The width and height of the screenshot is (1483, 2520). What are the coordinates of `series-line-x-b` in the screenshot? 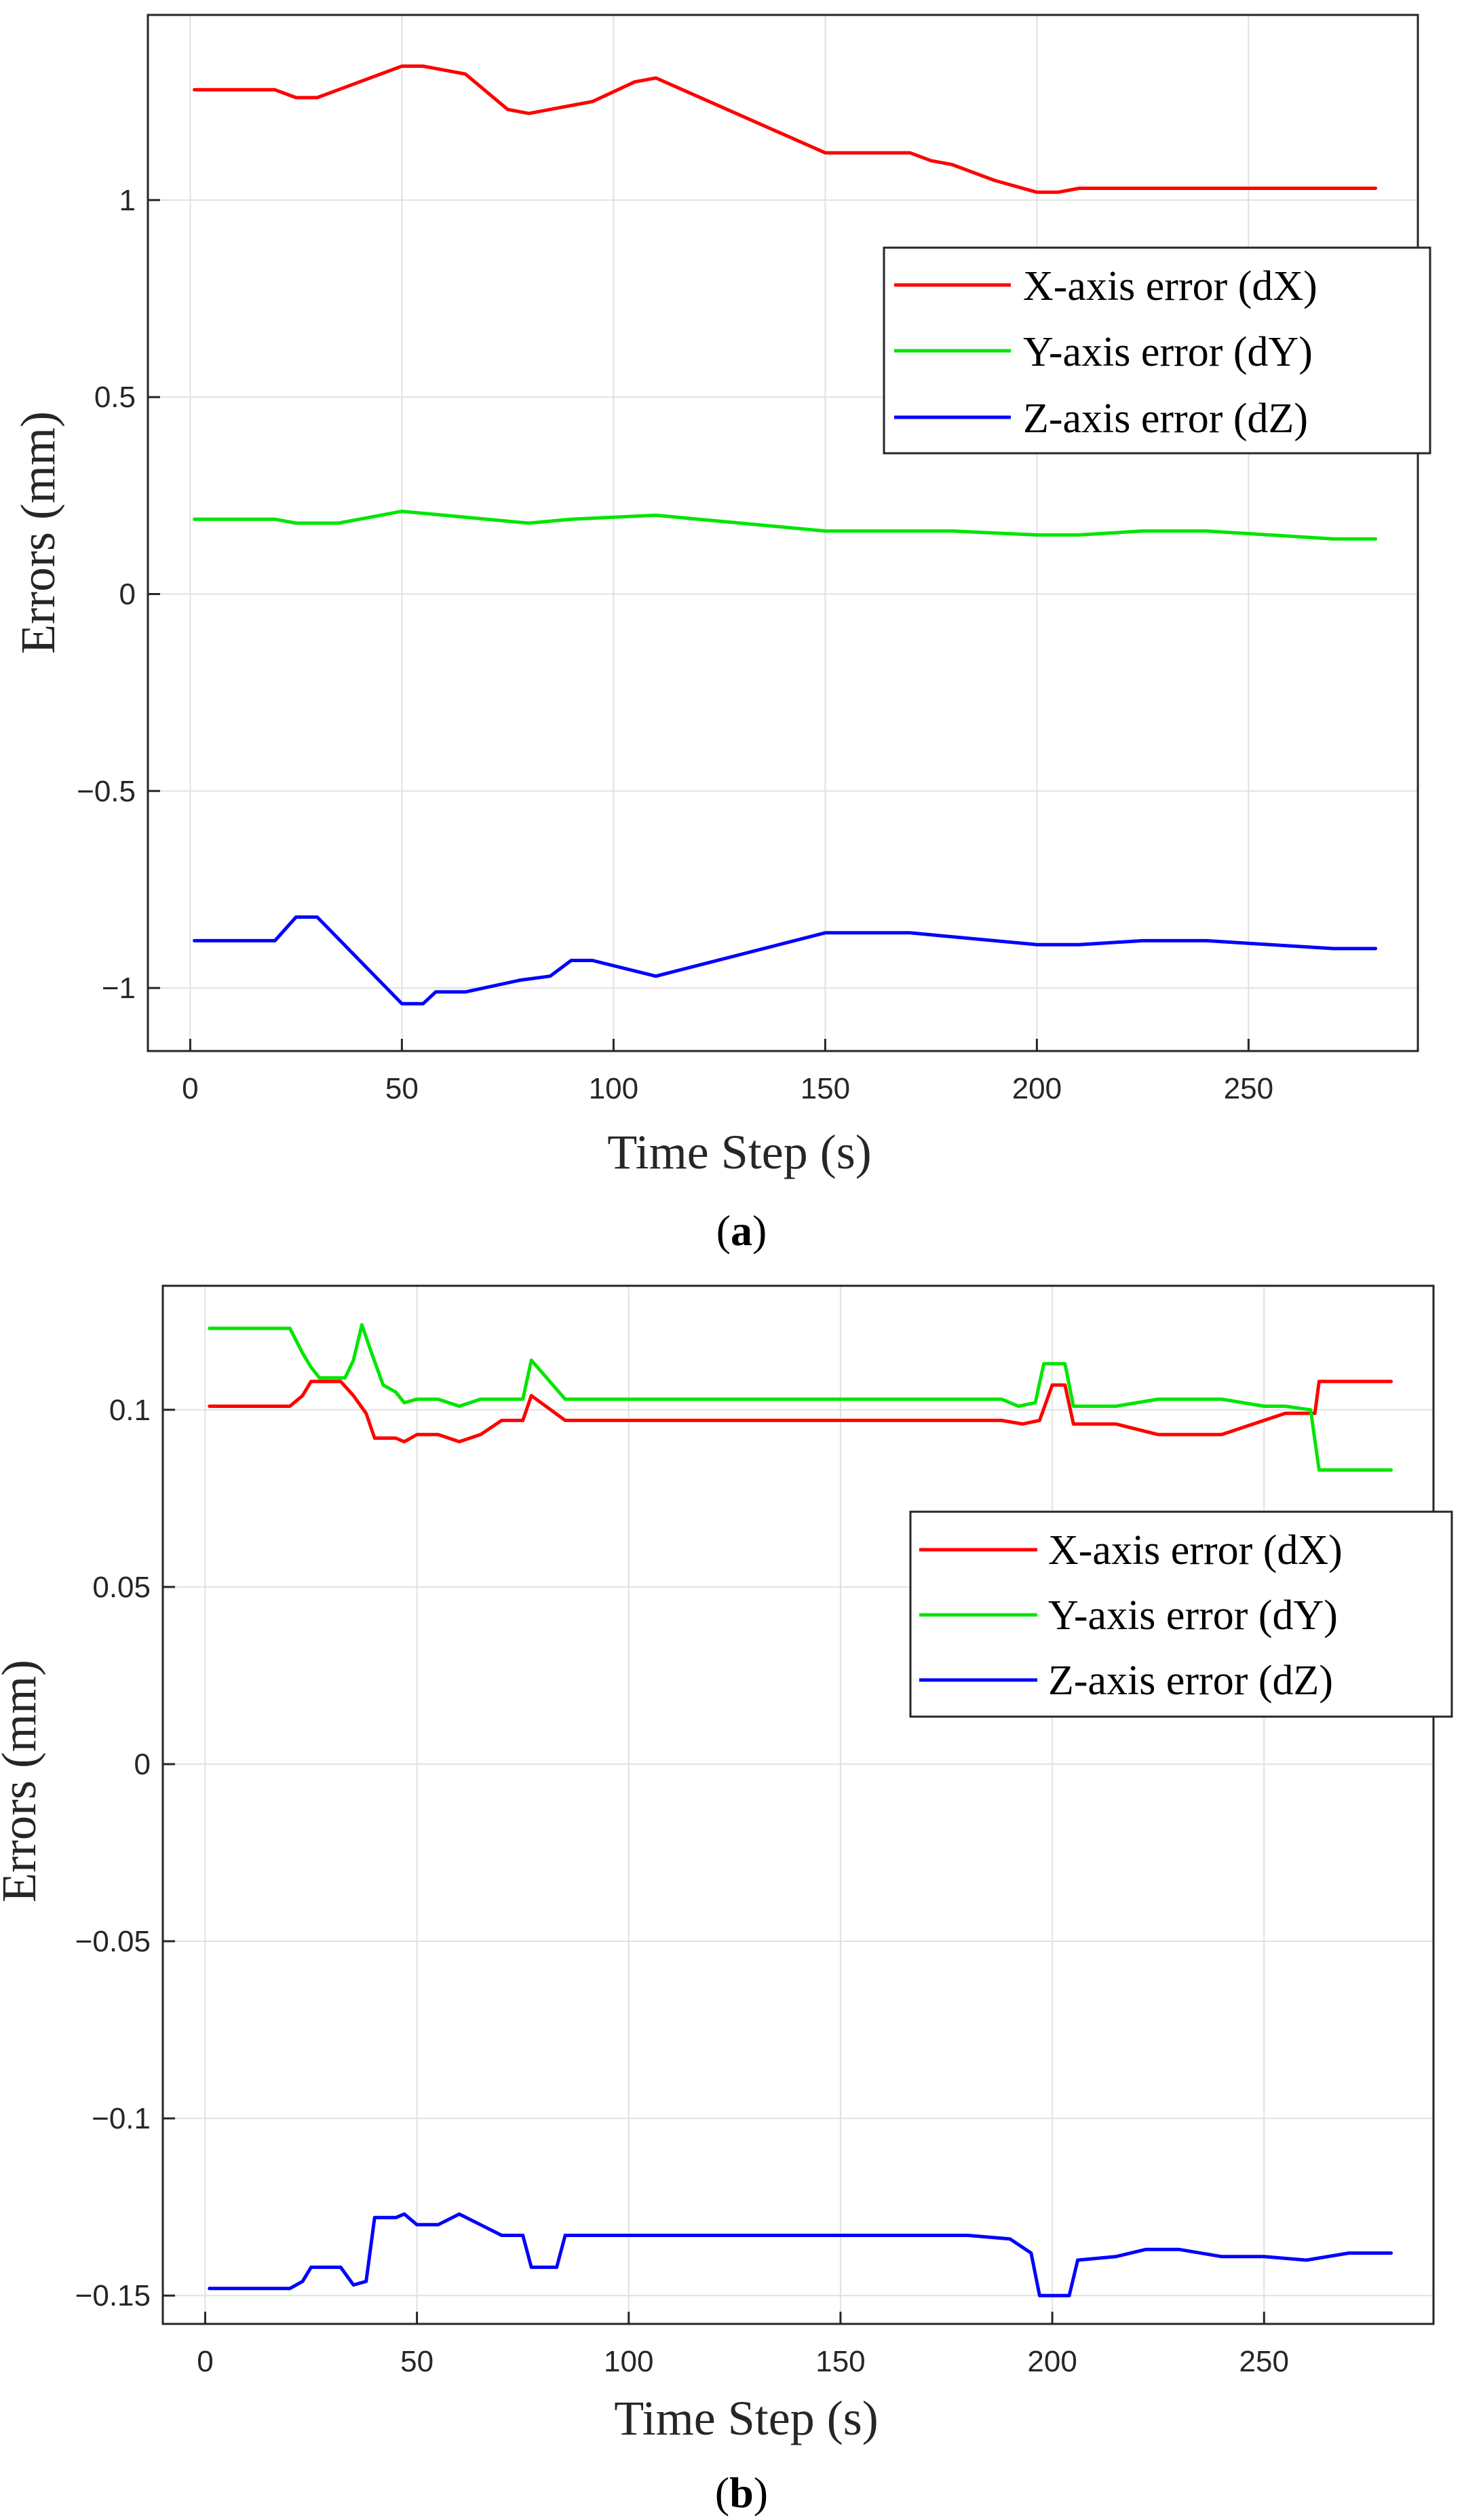 It's located at (801, 1411).